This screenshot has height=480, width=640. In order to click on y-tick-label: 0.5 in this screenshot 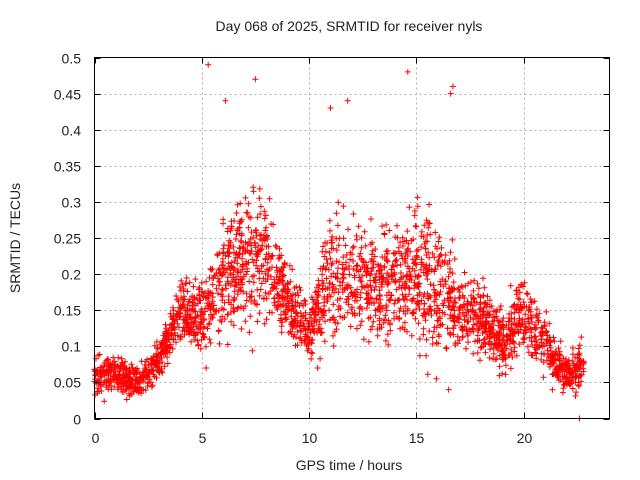, I will do `click(72, 59)`.